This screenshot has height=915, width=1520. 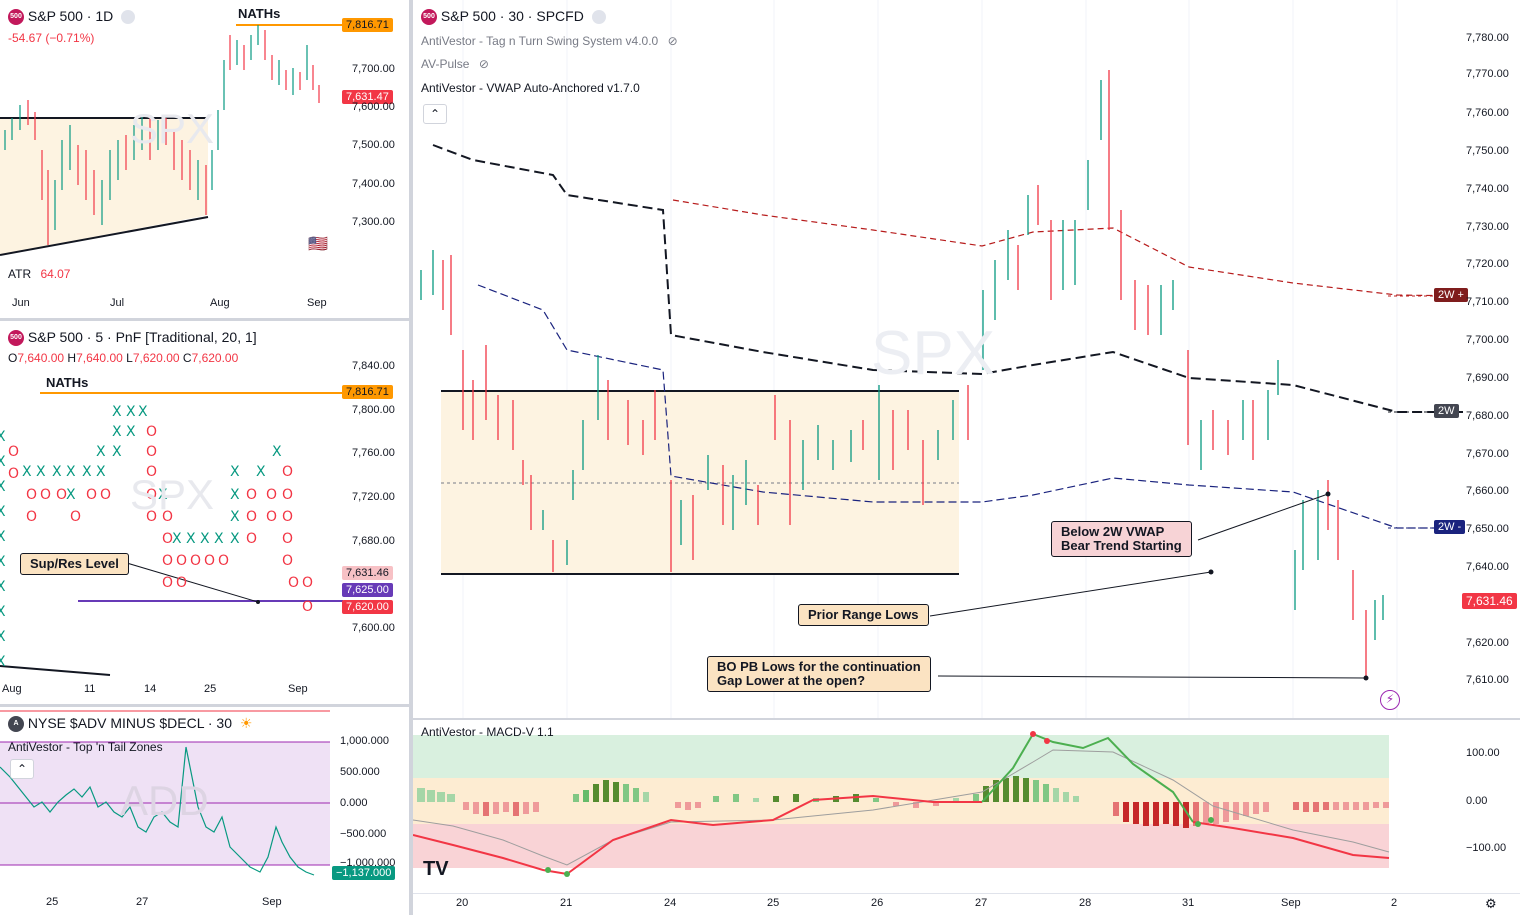 What do you see at coordinates (1291, 903) in the screenshot?
I see `time-axis-label: Sep` at bounding box center [1291, 903].